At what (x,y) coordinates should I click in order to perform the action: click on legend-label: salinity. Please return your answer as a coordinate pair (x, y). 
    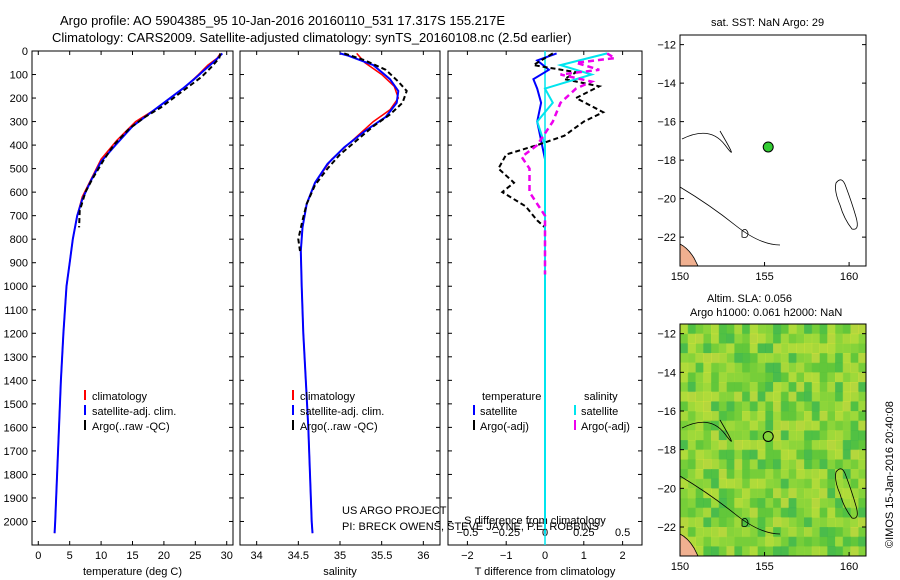
    Looking at the image, I should click on (601, 397).